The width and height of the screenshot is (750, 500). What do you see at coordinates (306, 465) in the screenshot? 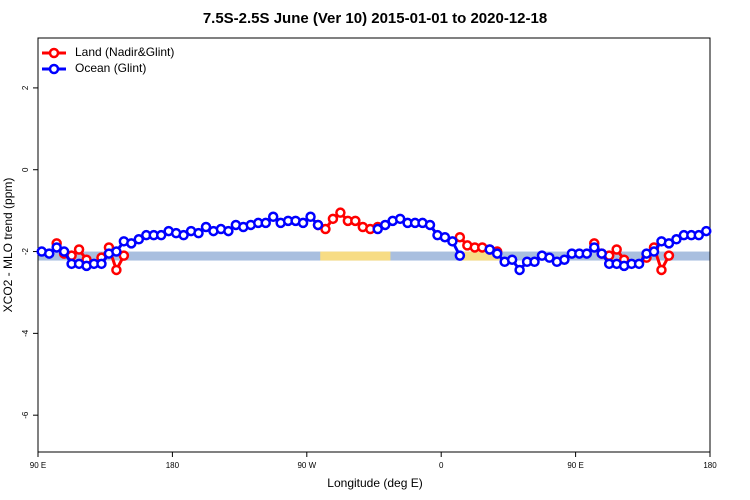
I see `x-tick-label: 90 W` at bounding box center [306, 465].